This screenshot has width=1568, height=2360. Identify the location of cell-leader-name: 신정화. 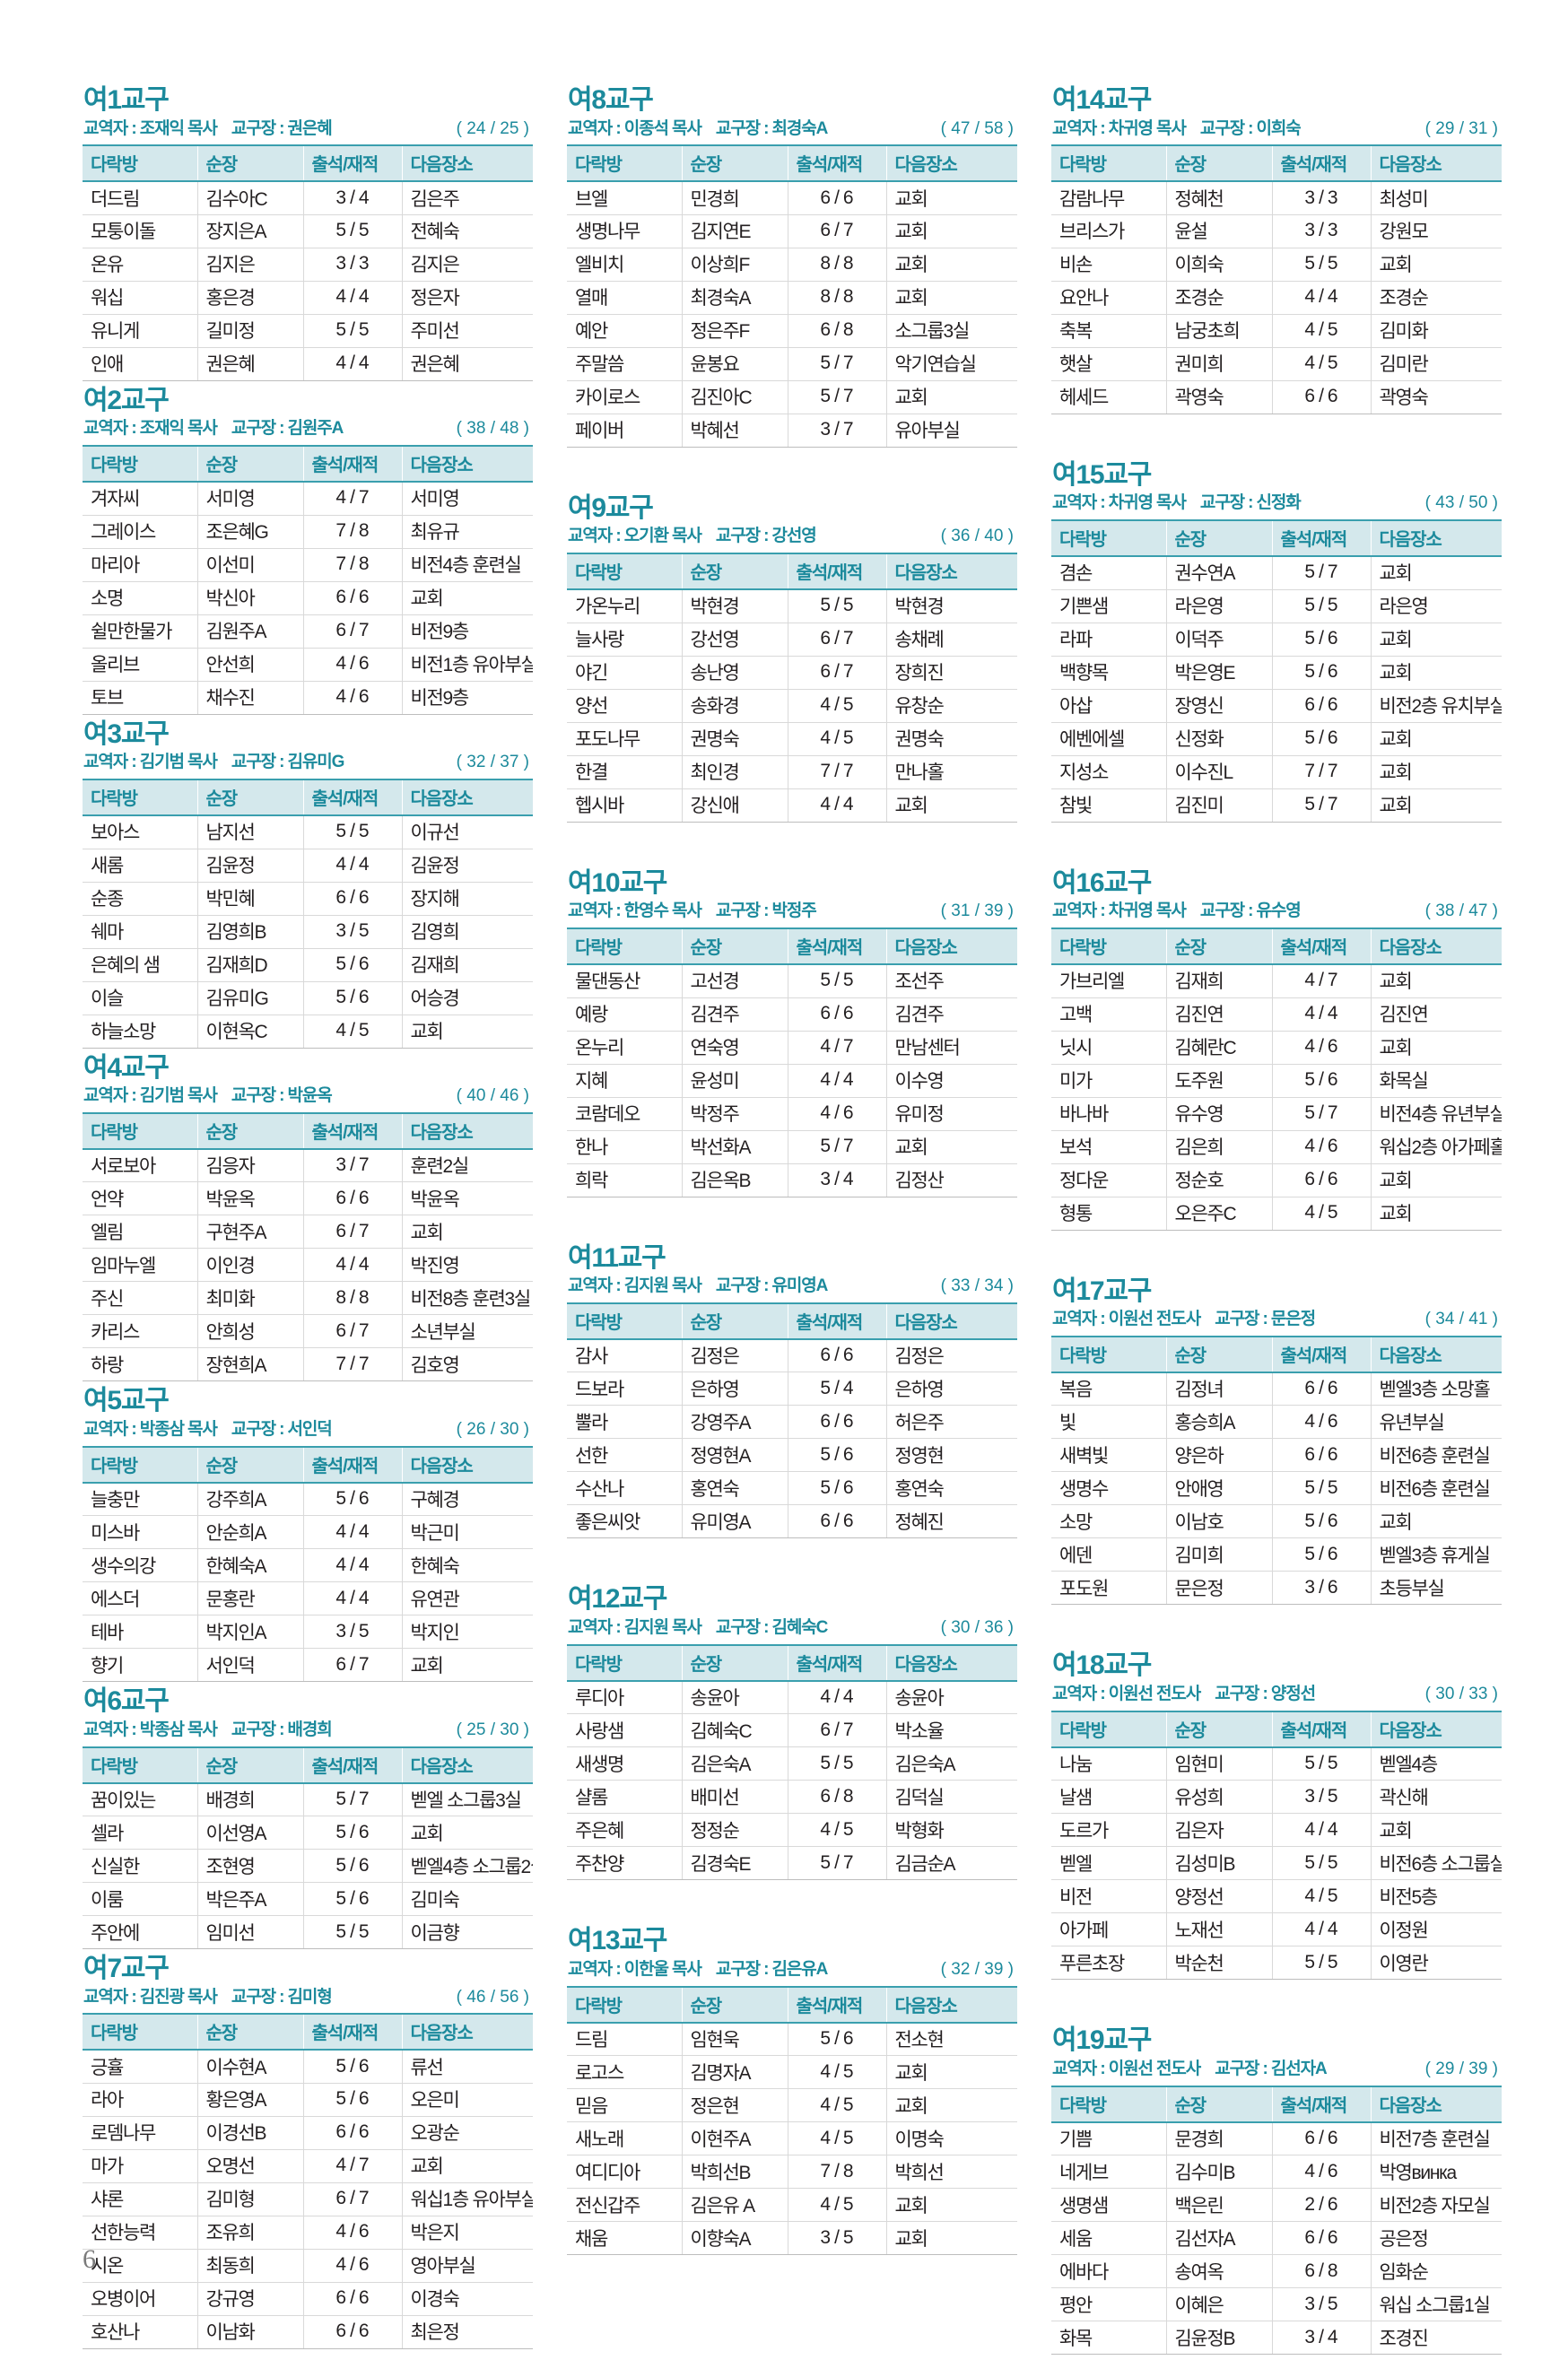
(1220, 739).